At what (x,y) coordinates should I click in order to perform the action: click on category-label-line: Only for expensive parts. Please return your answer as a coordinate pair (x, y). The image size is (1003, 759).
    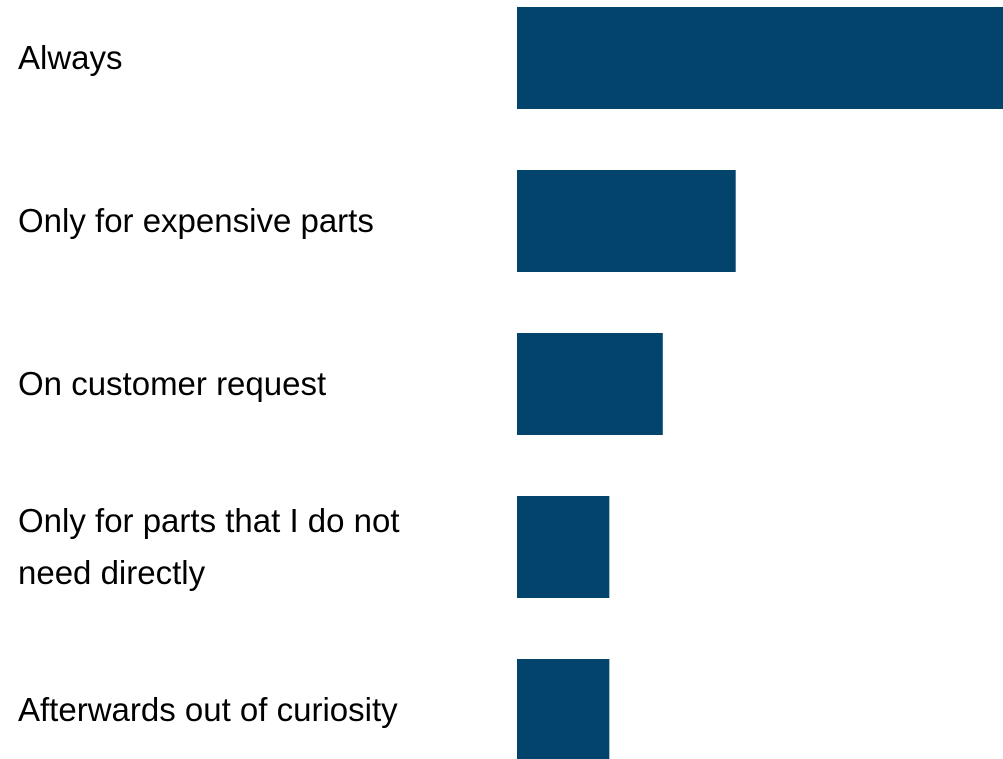
    Looking at the image, I should click on (196, 220).